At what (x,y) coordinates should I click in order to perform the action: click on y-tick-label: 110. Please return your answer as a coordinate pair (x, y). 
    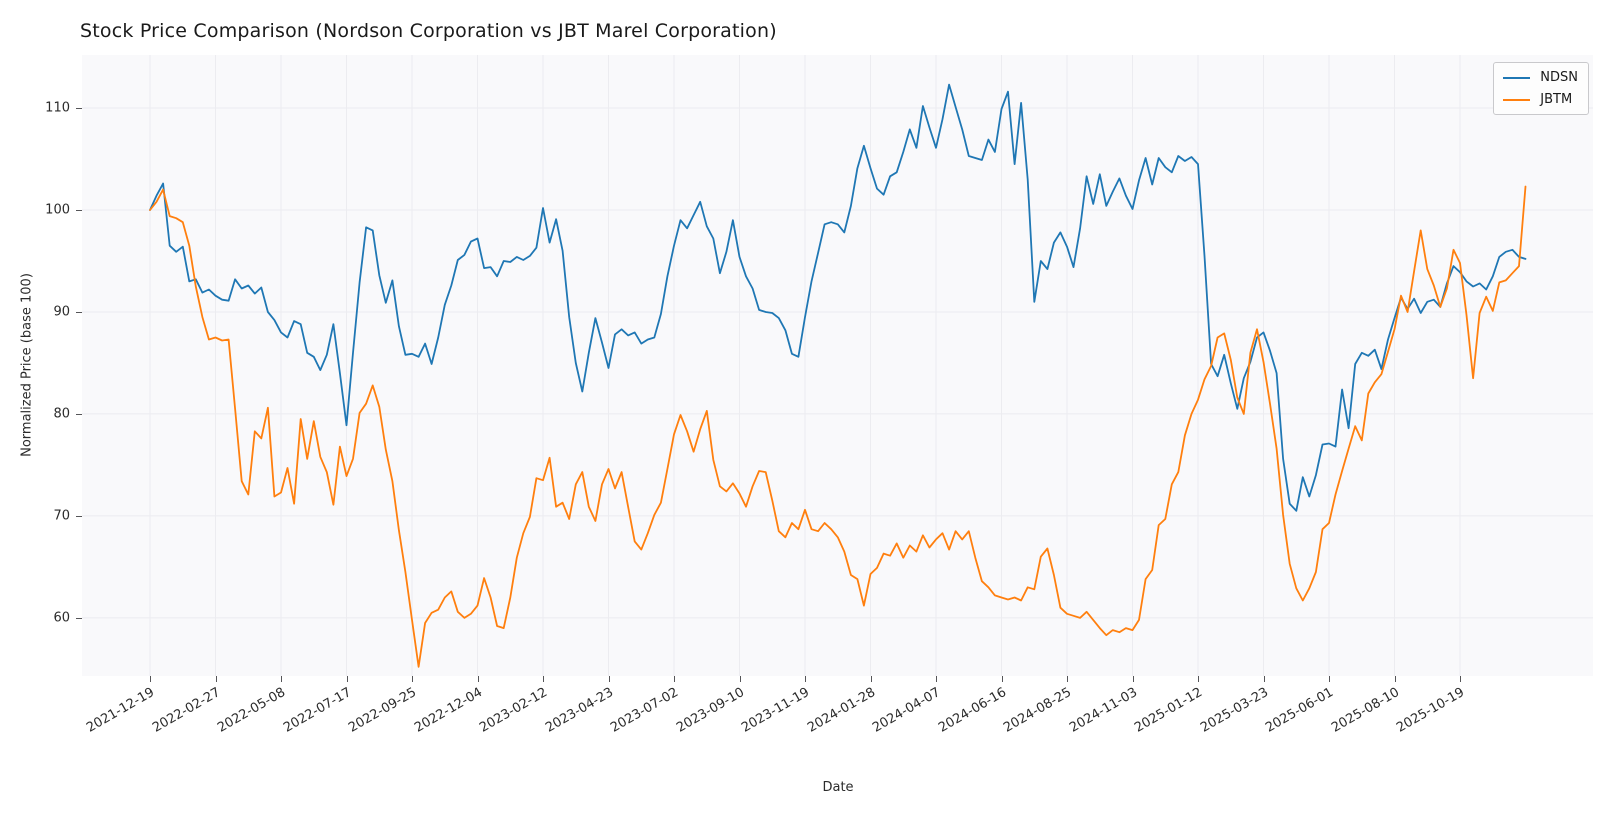
    Looking at the image, I should click on (57, 108).